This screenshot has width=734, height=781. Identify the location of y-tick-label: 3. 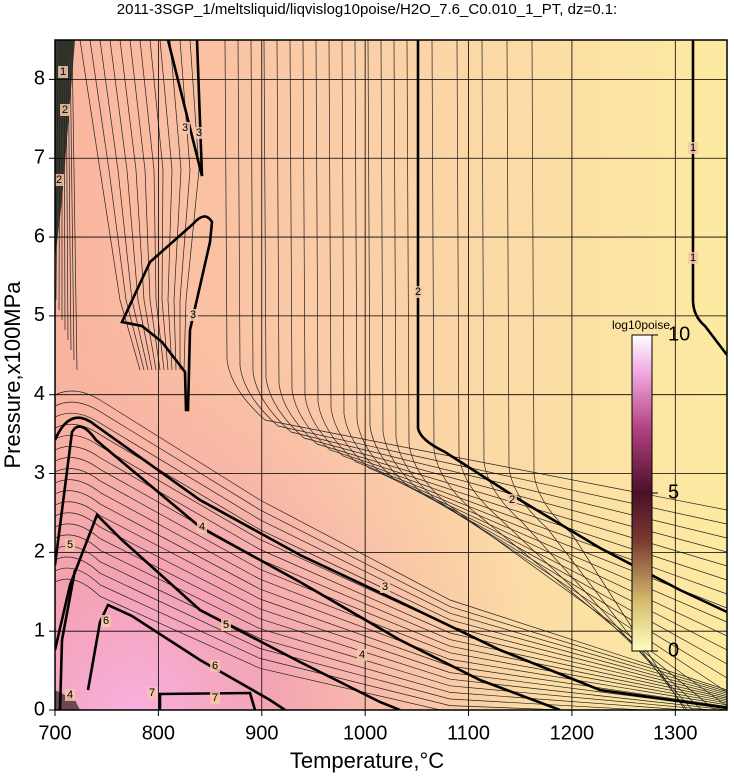
(39, 473).